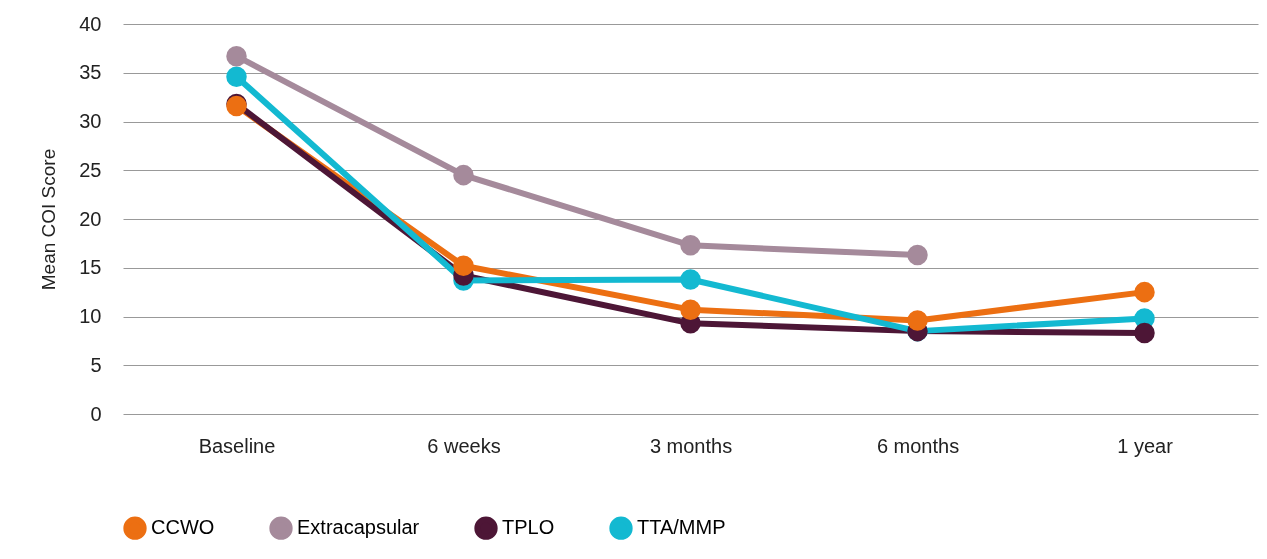 This screenshot has width=1267, height=559. I want to click on y-tick-label: 25, so click(90, 169).